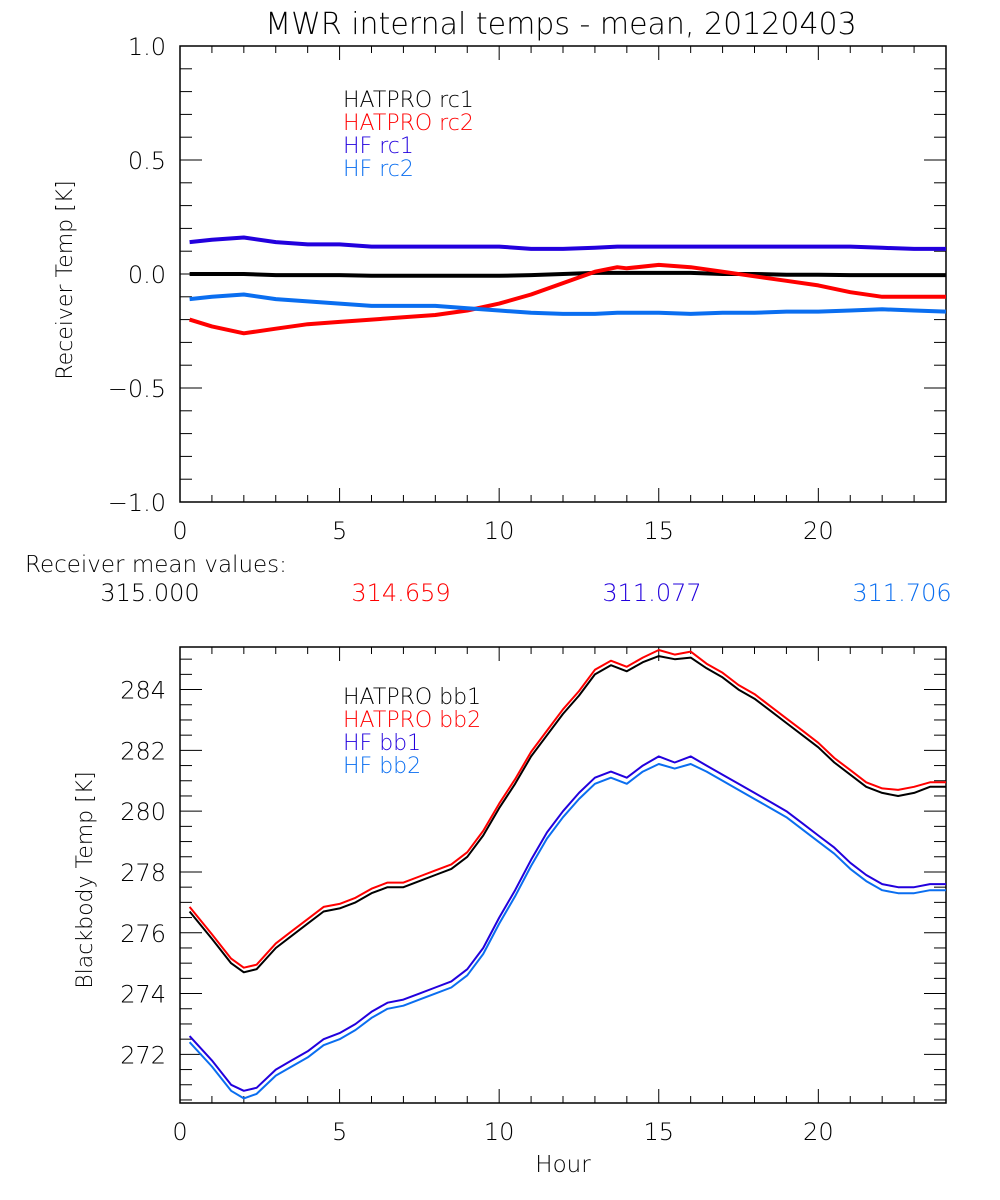 This screenshot has height=1200, width=1000. What do you see at coordinates (412, 697) in the screenshot?
I see `legend-entry: HATPRO bb1` at bounding box center [412, 697].